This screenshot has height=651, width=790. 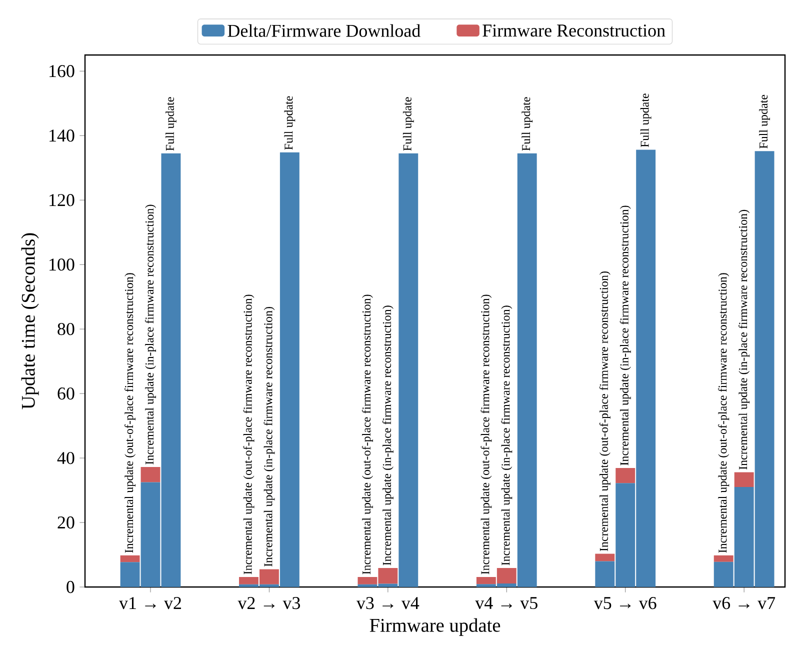 What do you see at coordinates (30, 321) in the screenshot?
I see `y-axis-title: Update time (Seconds)` at bounding box center [30, 321].